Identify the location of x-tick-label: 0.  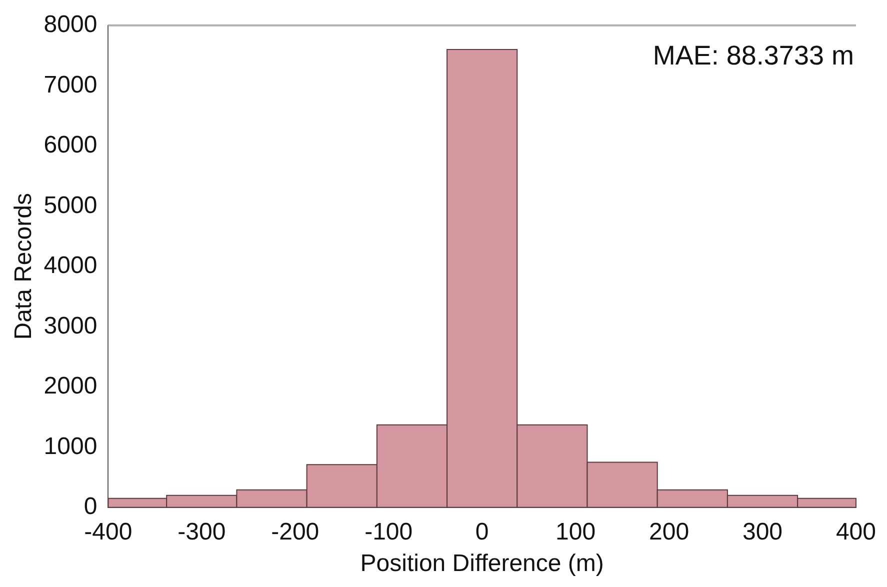
(482, 532).